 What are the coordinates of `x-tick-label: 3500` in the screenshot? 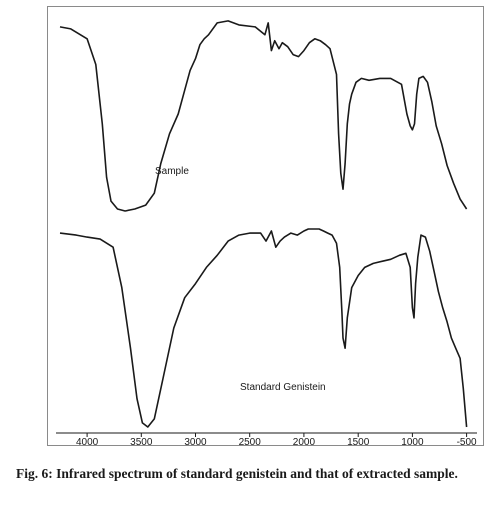 It's located at (141, 442).